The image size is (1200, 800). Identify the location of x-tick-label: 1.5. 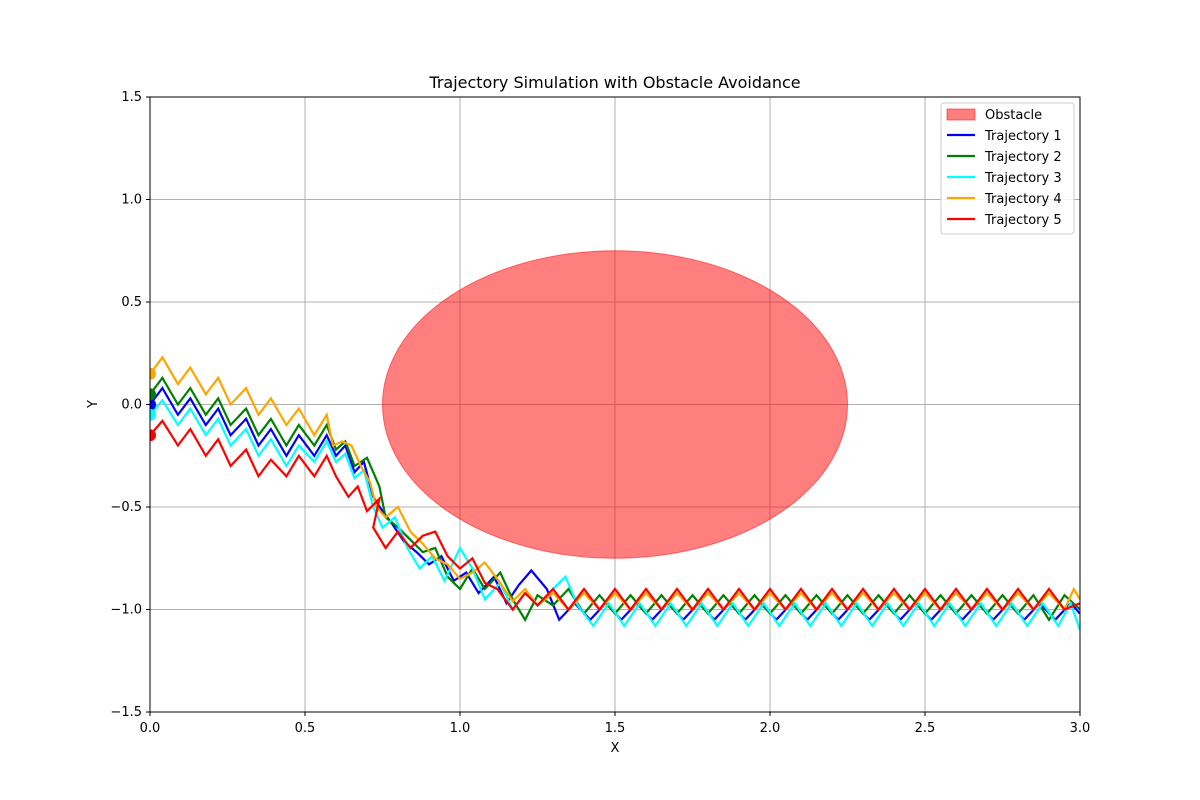
(615, 728).